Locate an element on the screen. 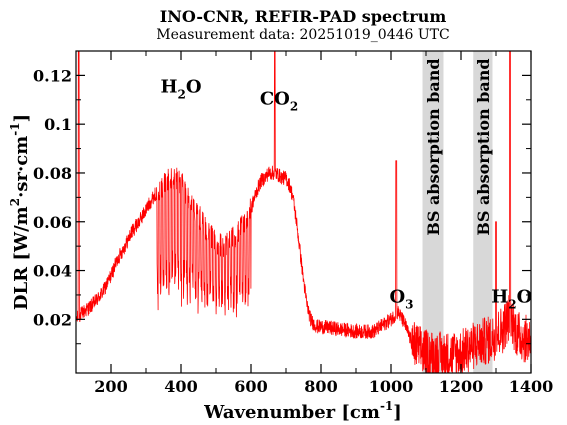  x-tick-label-3: 800 is located at coordinates (320, 386).